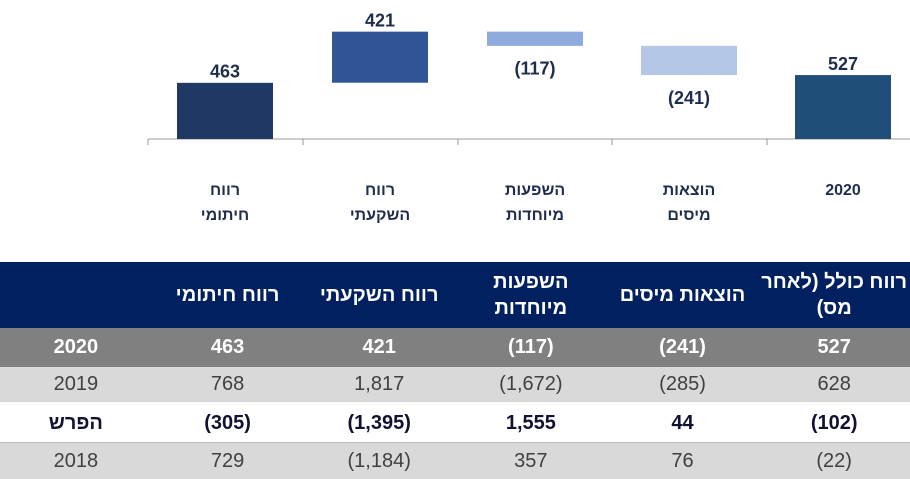  I want to click on table-cell: 44, so click(683, 423).